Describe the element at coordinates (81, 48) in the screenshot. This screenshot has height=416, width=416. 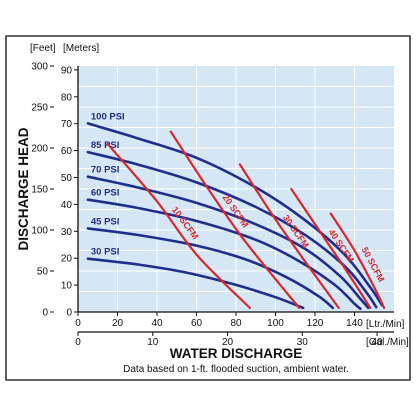
I see `y-secondary-unit: [Meters]` at that location.